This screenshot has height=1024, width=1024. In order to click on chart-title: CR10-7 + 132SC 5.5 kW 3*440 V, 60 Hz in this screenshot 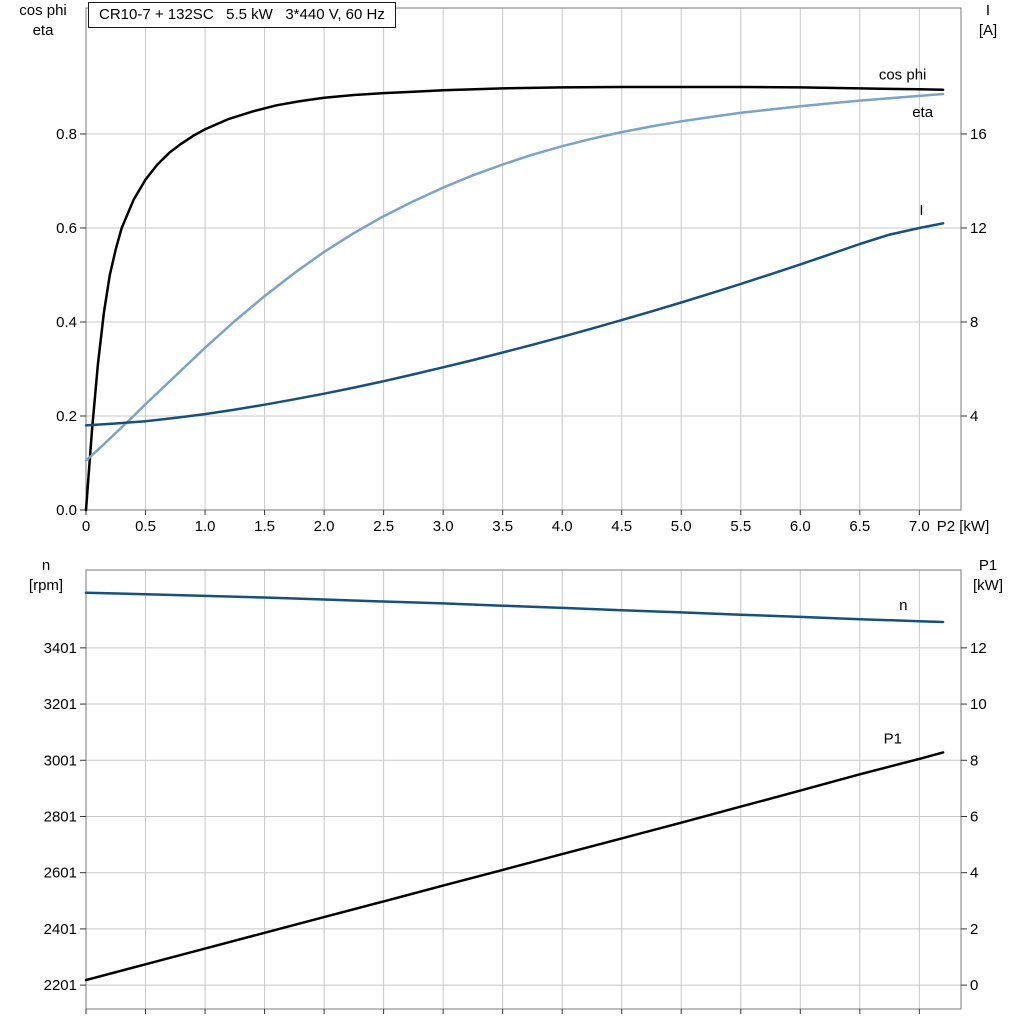, I will do `click(242, 15)`.